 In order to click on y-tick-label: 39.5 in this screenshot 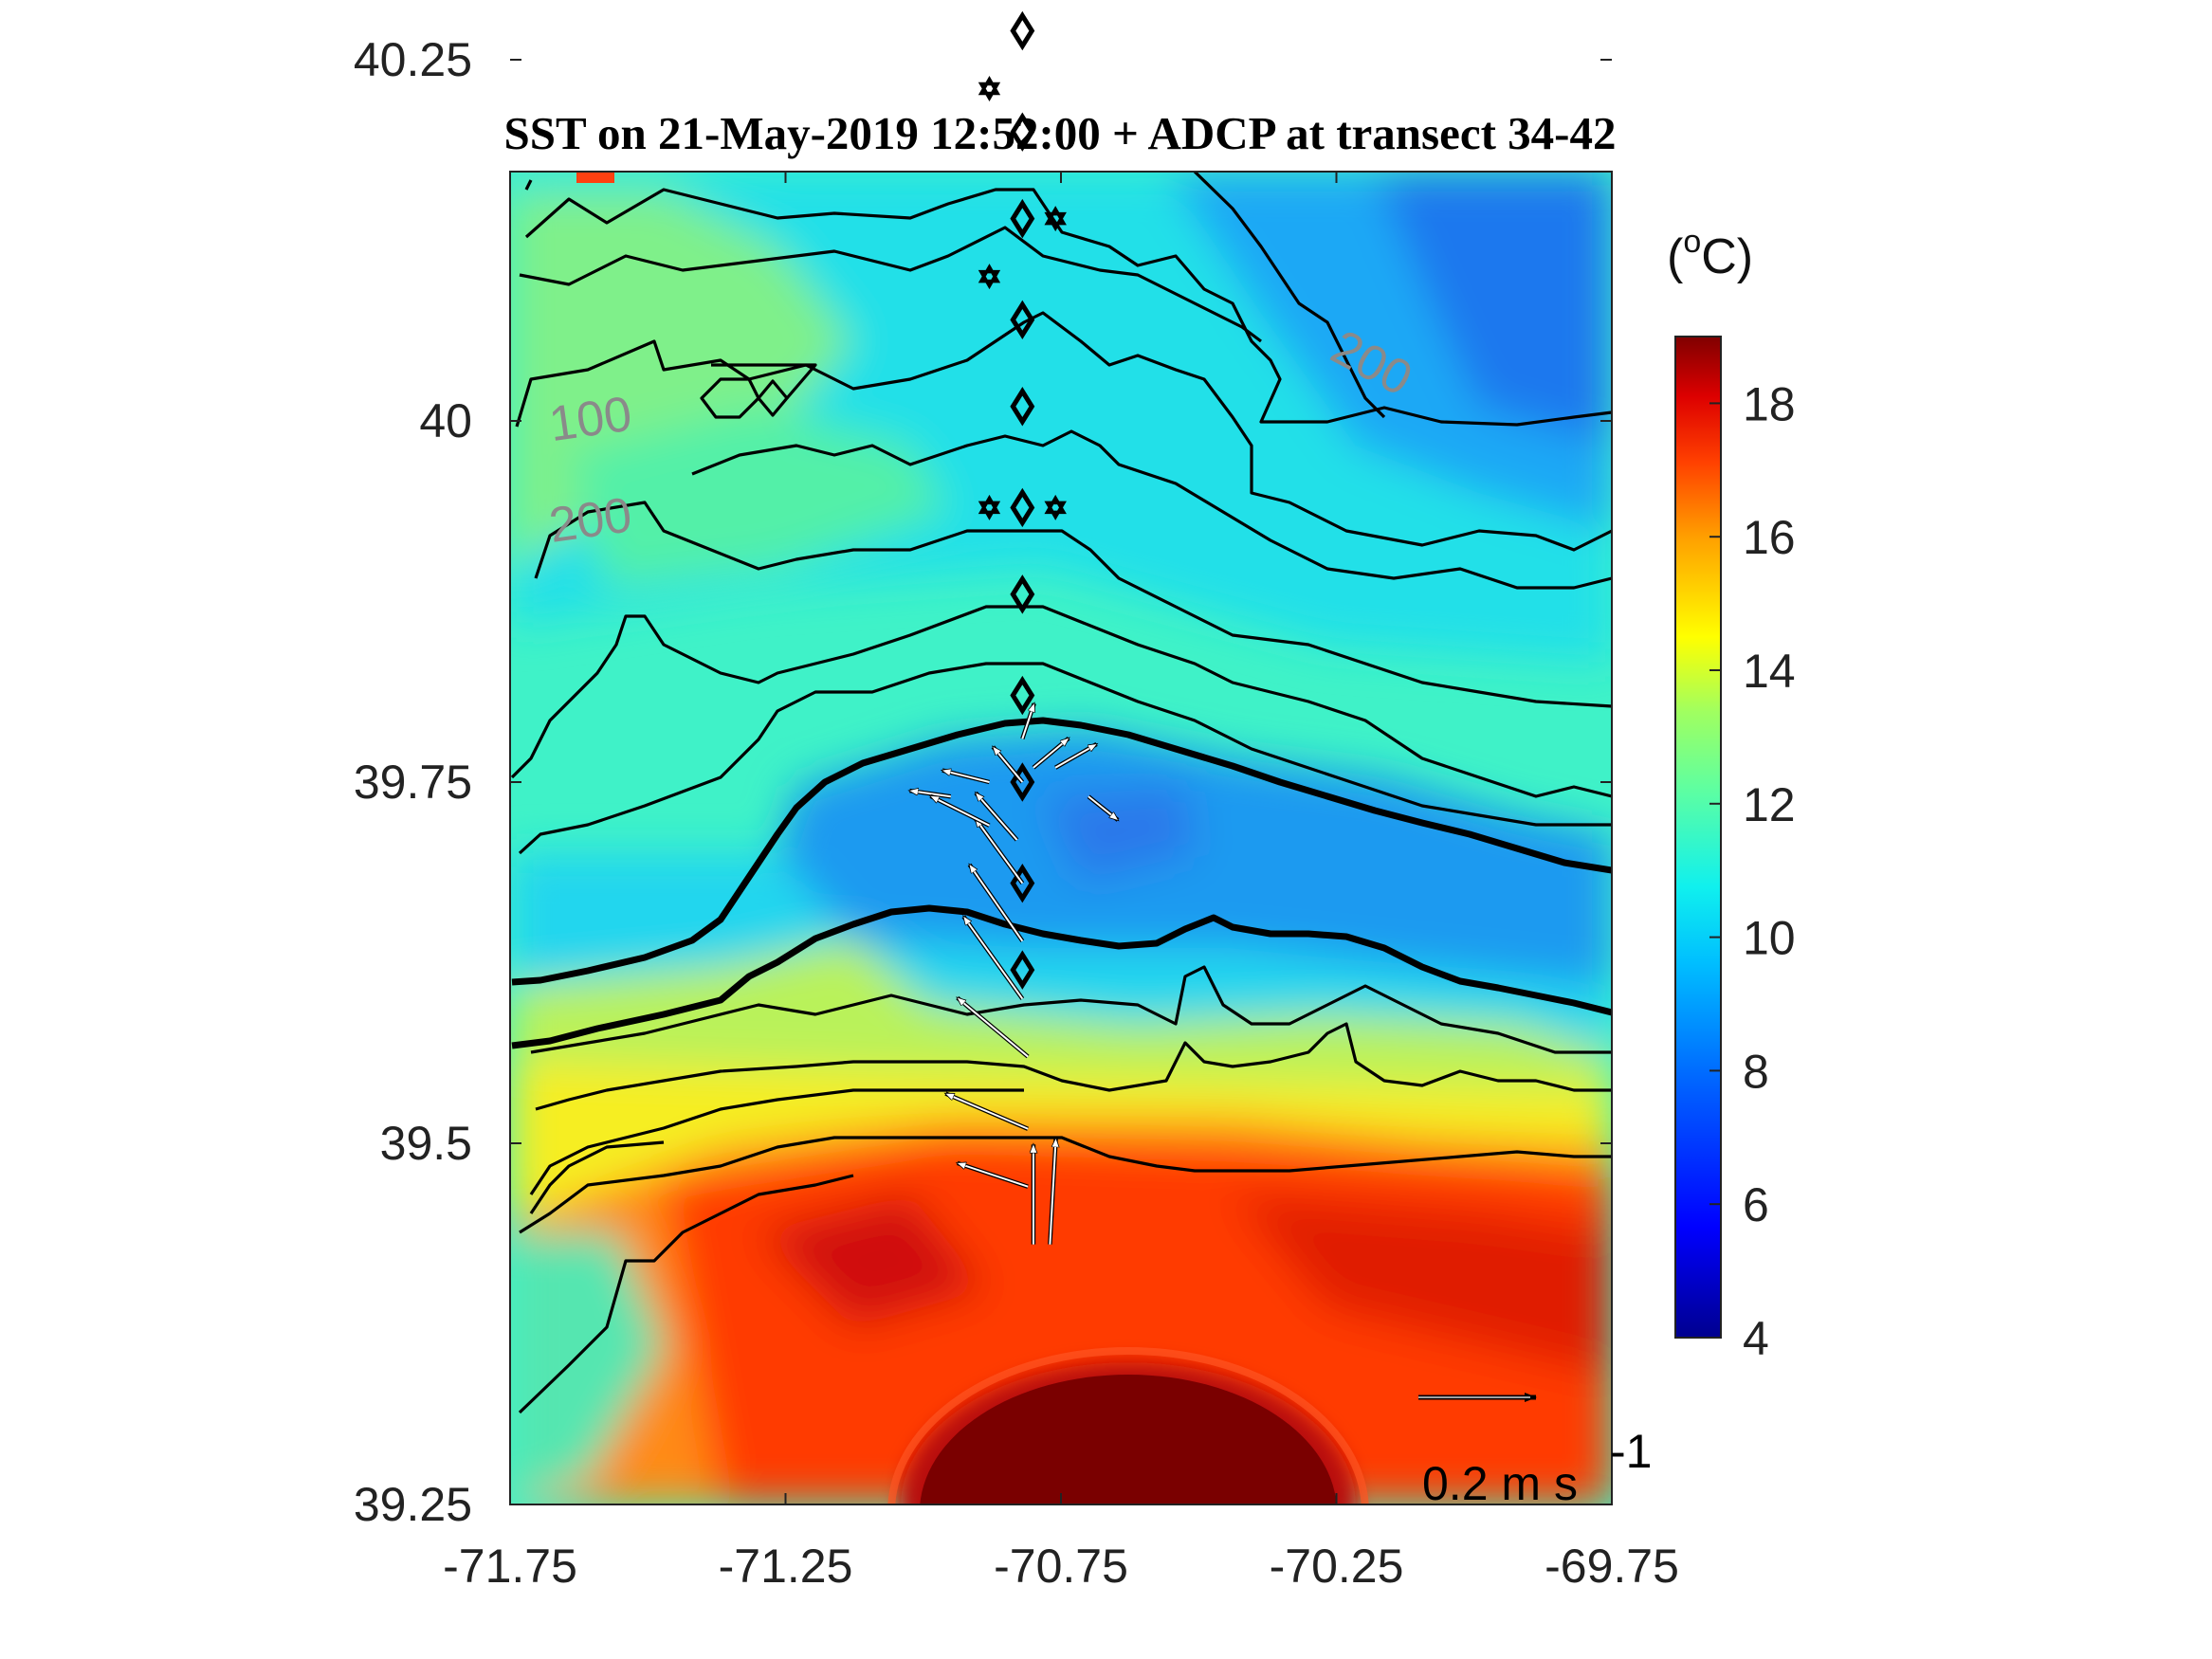, I will do `click(426, 1143)`.